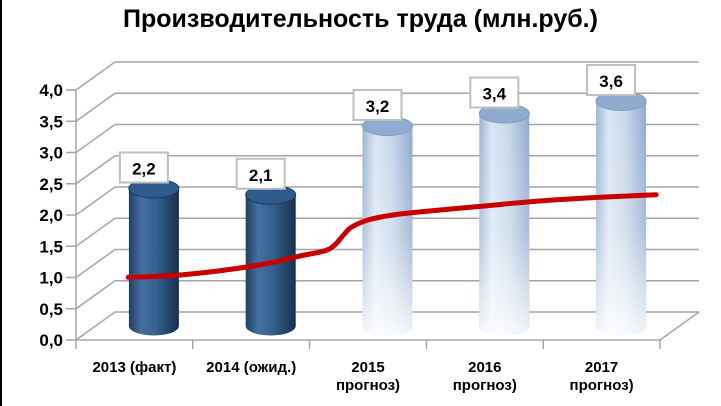 This screenshot has height=406, width=721. Describe the element at coordinates (601, 367) in the screenshot. I see `x-category-label-4-line0: 2017` at that location.